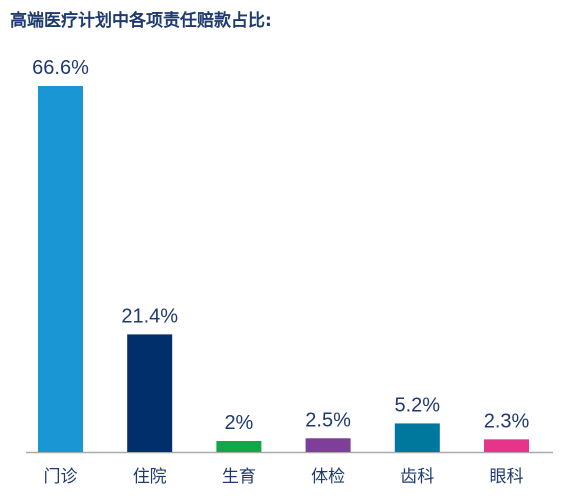 The image size is (565, 500). I want to click on value-label-2: 2%, so click(238, 423).